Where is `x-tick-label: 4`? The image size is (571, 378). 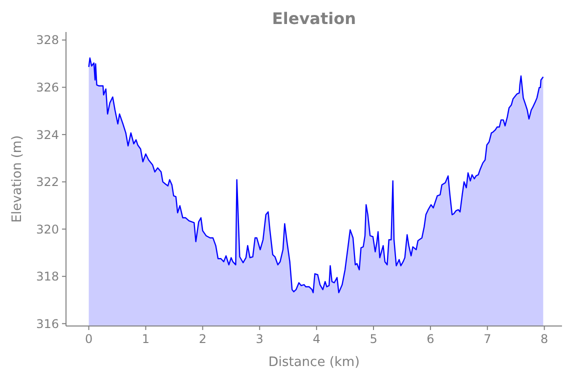 x-tick-label: 4 is located at coordinates (316, 339).